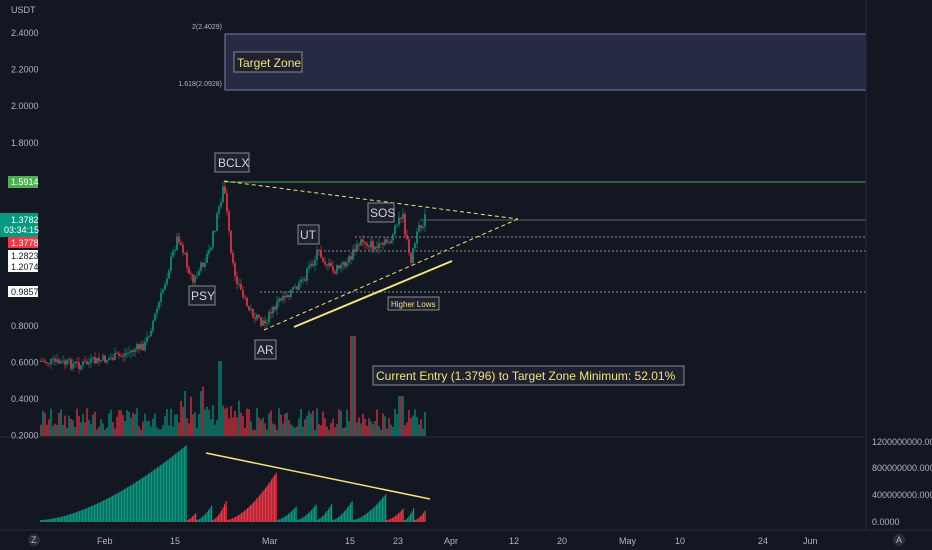  I want to click on time-label-may-10: 10, so click(680, 541).